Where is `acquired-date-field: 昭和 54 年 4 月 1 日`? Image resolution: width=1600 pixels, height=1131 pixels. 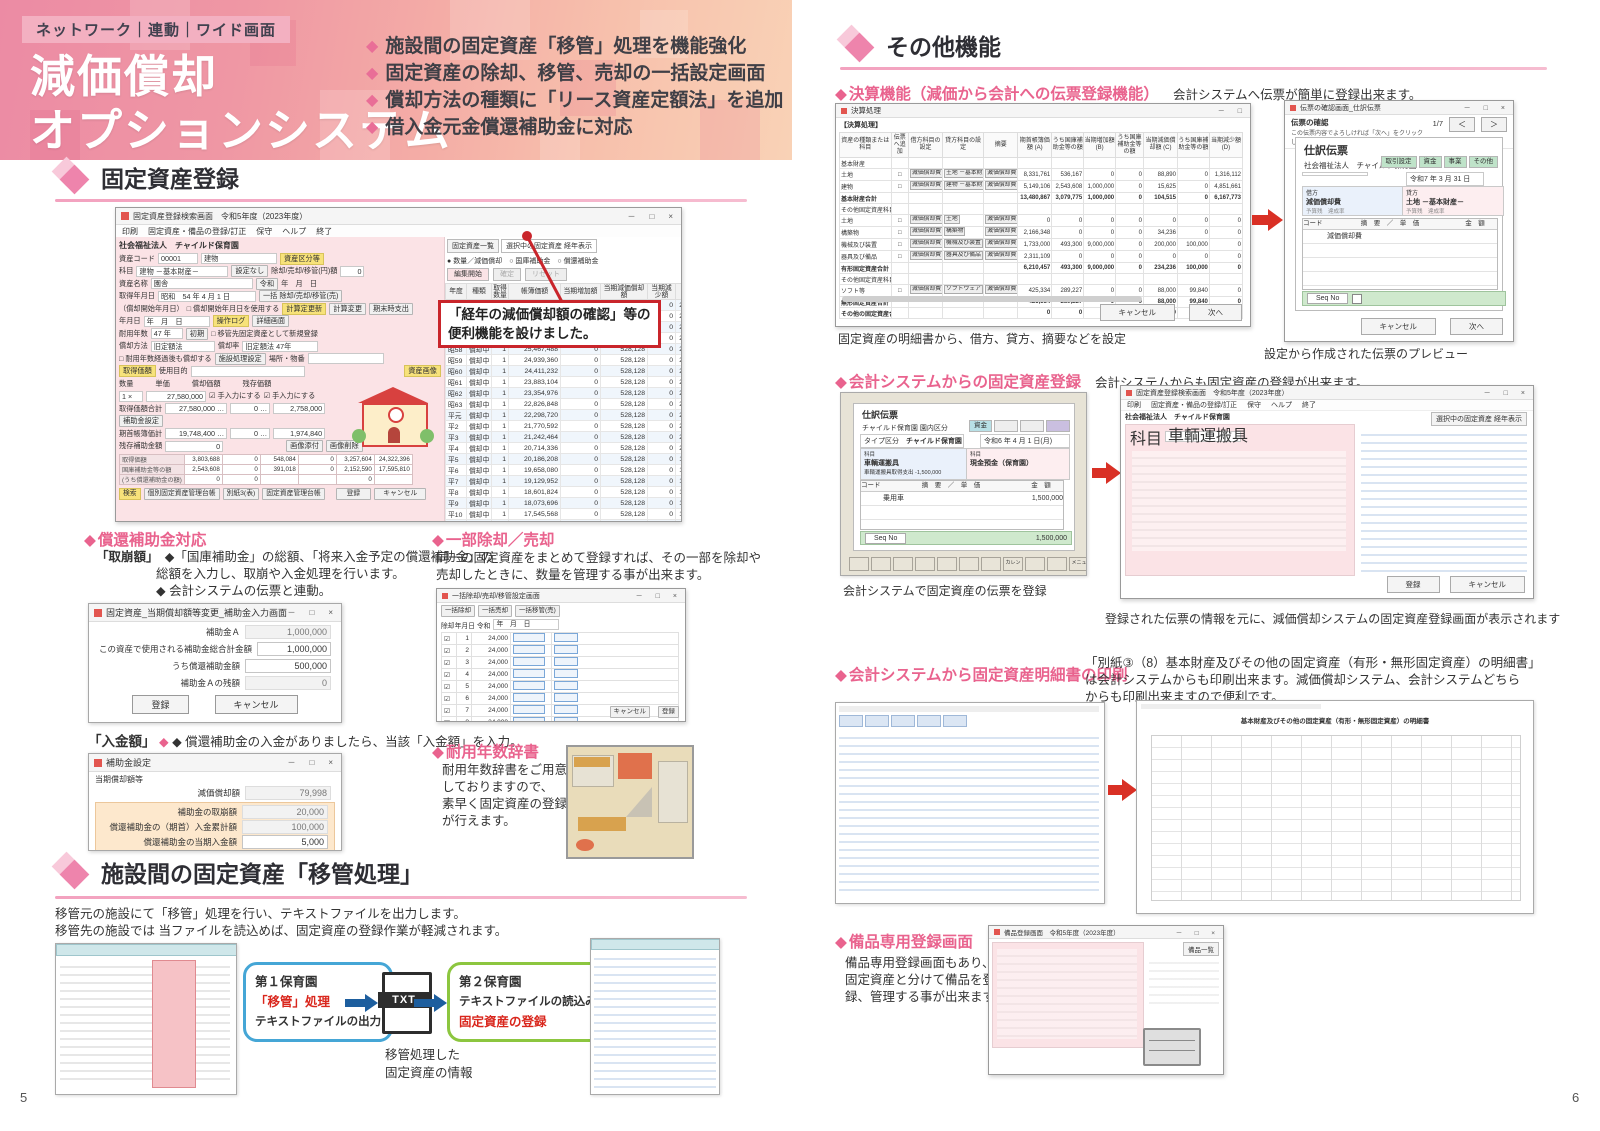
acquired-date-field: 昭和 54 年 4 月 1 日 is located at coordinates (206, 296).